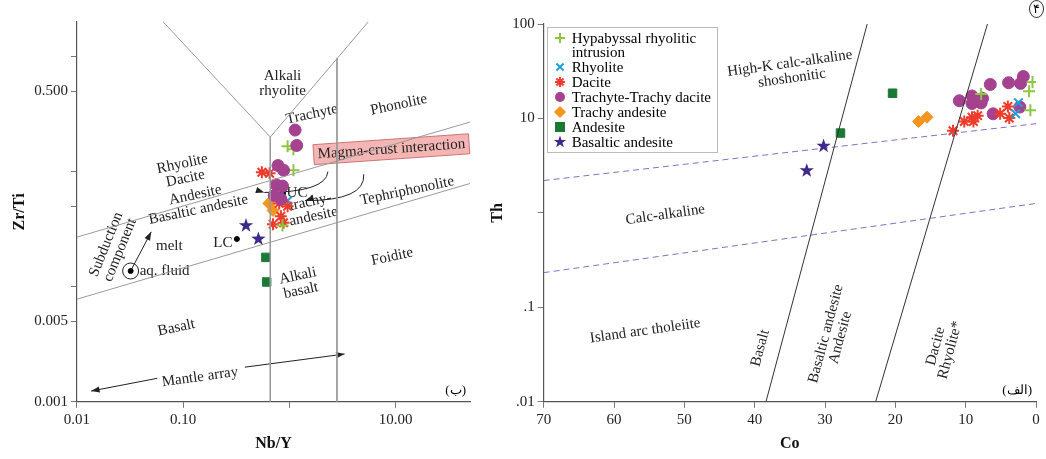  I want to click on x-tick-label: 70, so click(544, 418).